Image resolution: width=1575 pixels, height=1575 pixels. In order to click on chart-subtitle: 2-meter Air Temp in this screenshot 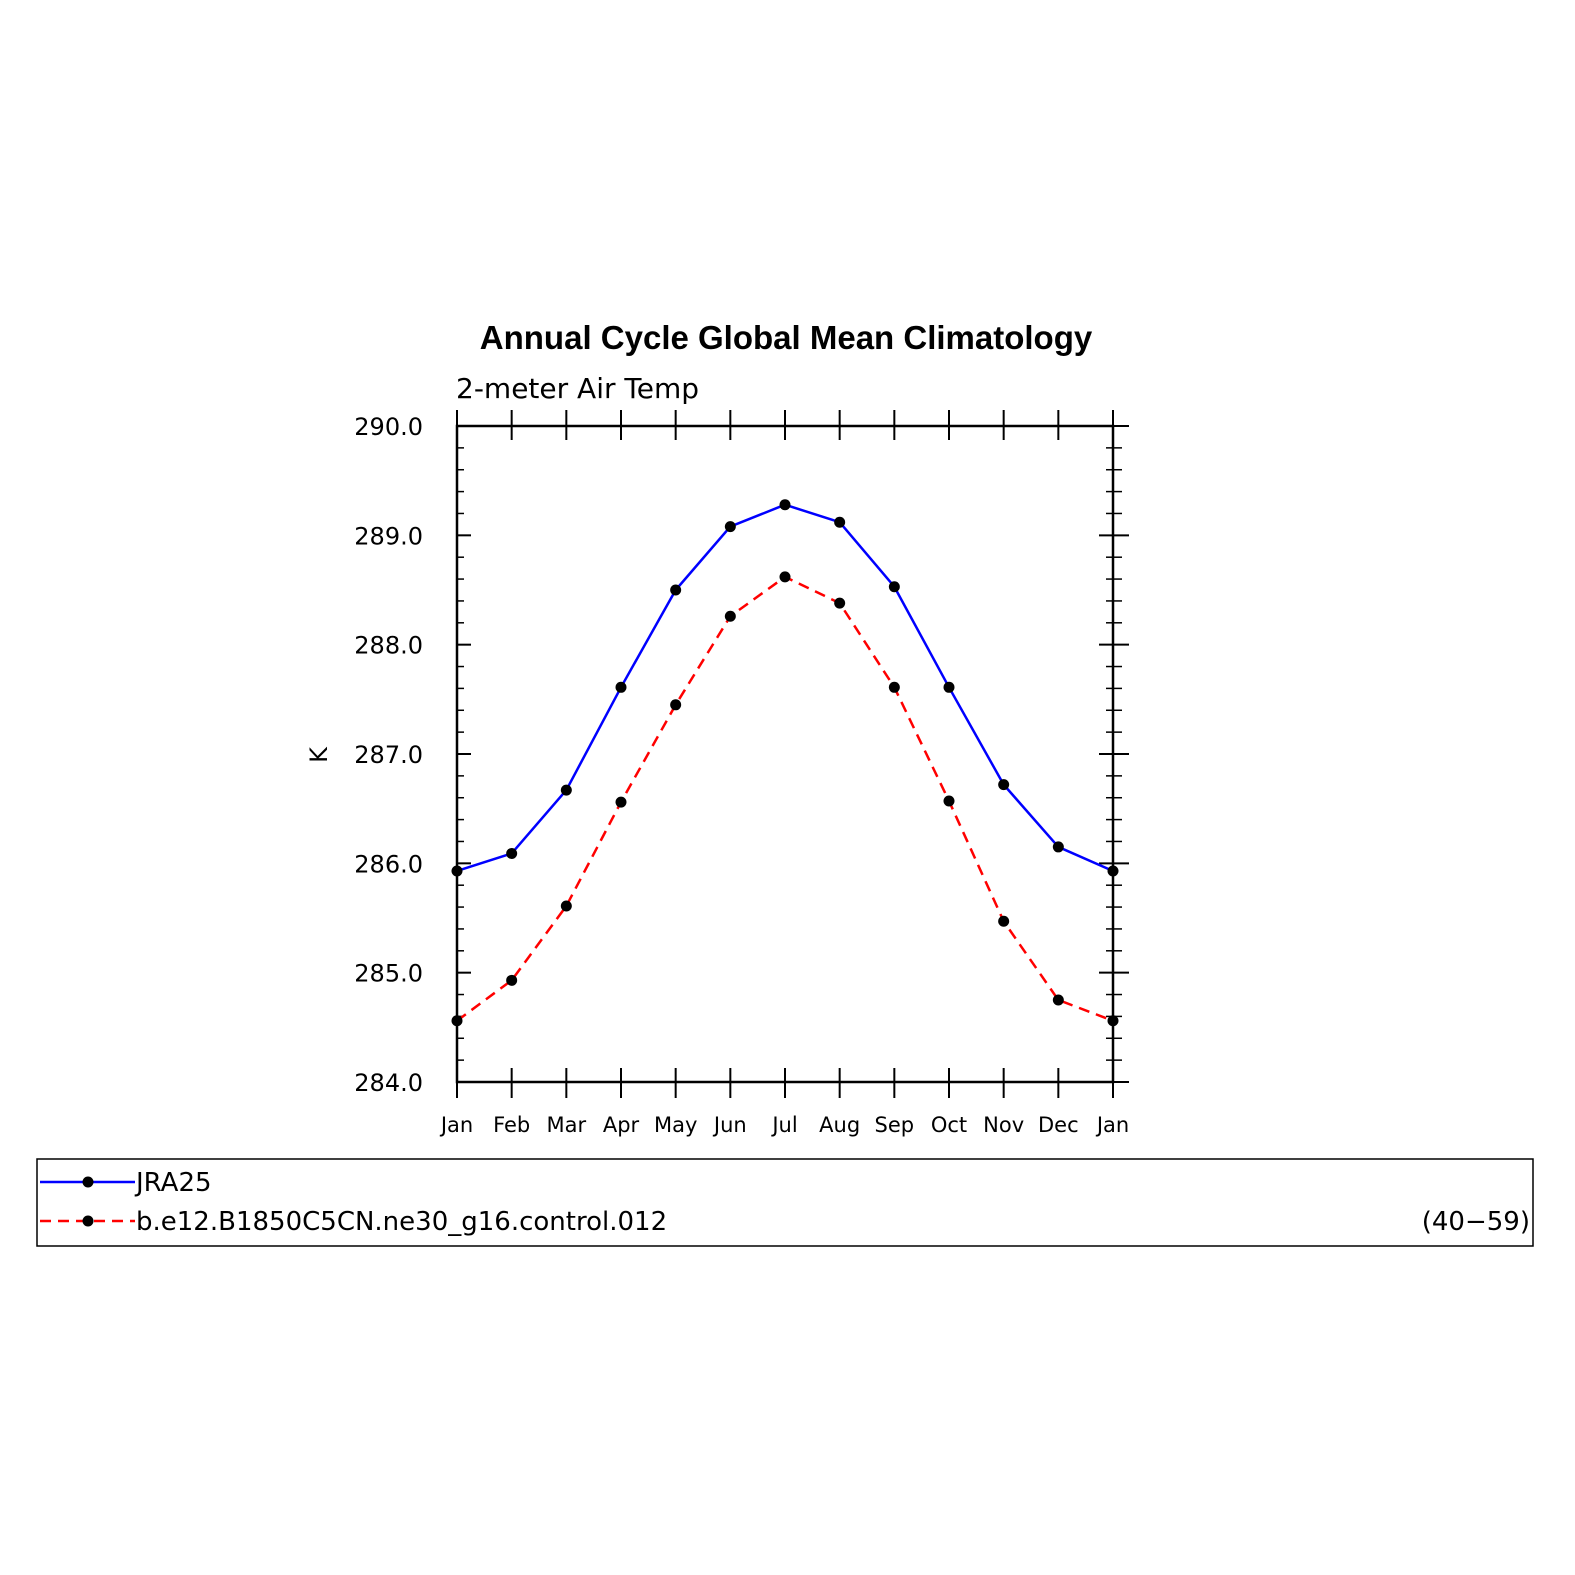, I will do `click(577, 388)`.